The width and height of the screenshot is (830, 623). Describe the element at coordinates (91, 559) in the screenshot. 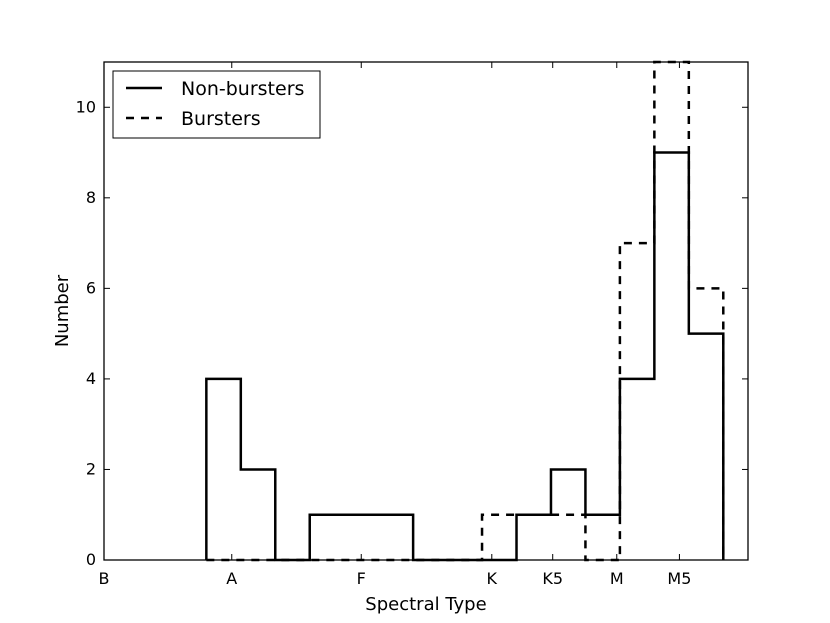

I see `y-tick-label: 0` at that location.